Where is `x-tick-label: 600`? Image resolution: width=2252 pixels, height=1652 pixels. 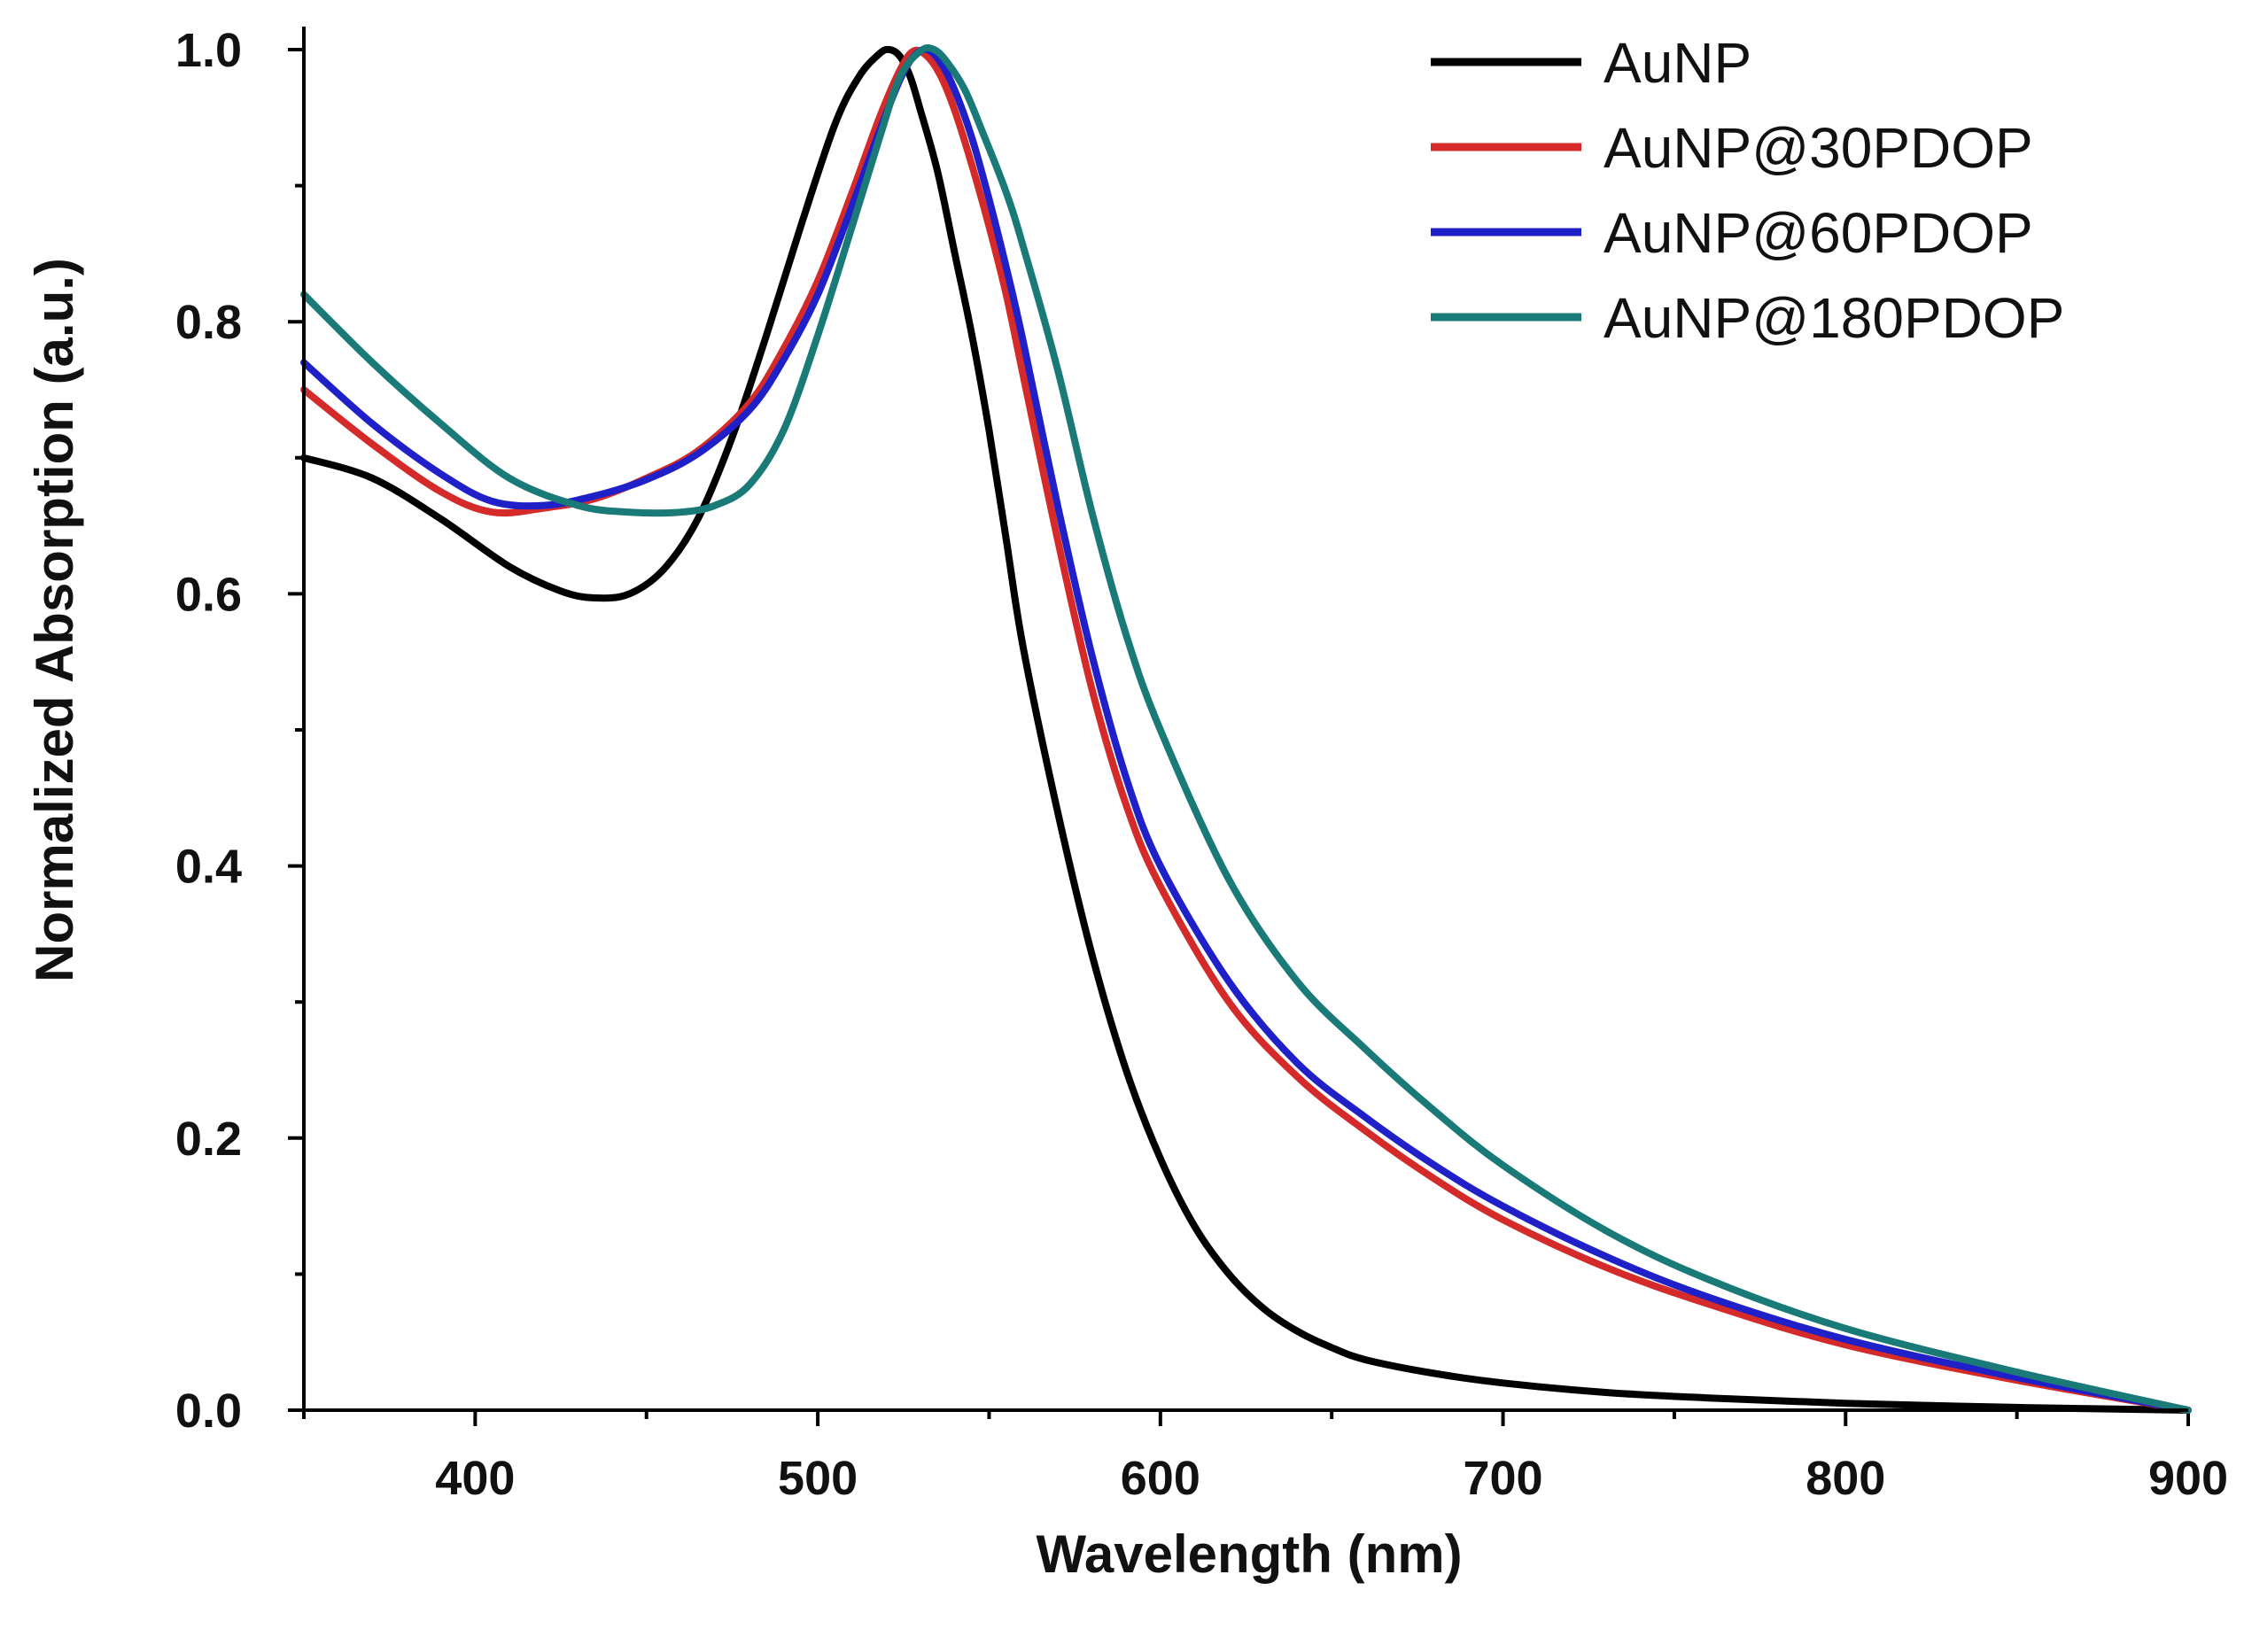 x-tick-label: 600 is located at coordinates (1160, 1478).